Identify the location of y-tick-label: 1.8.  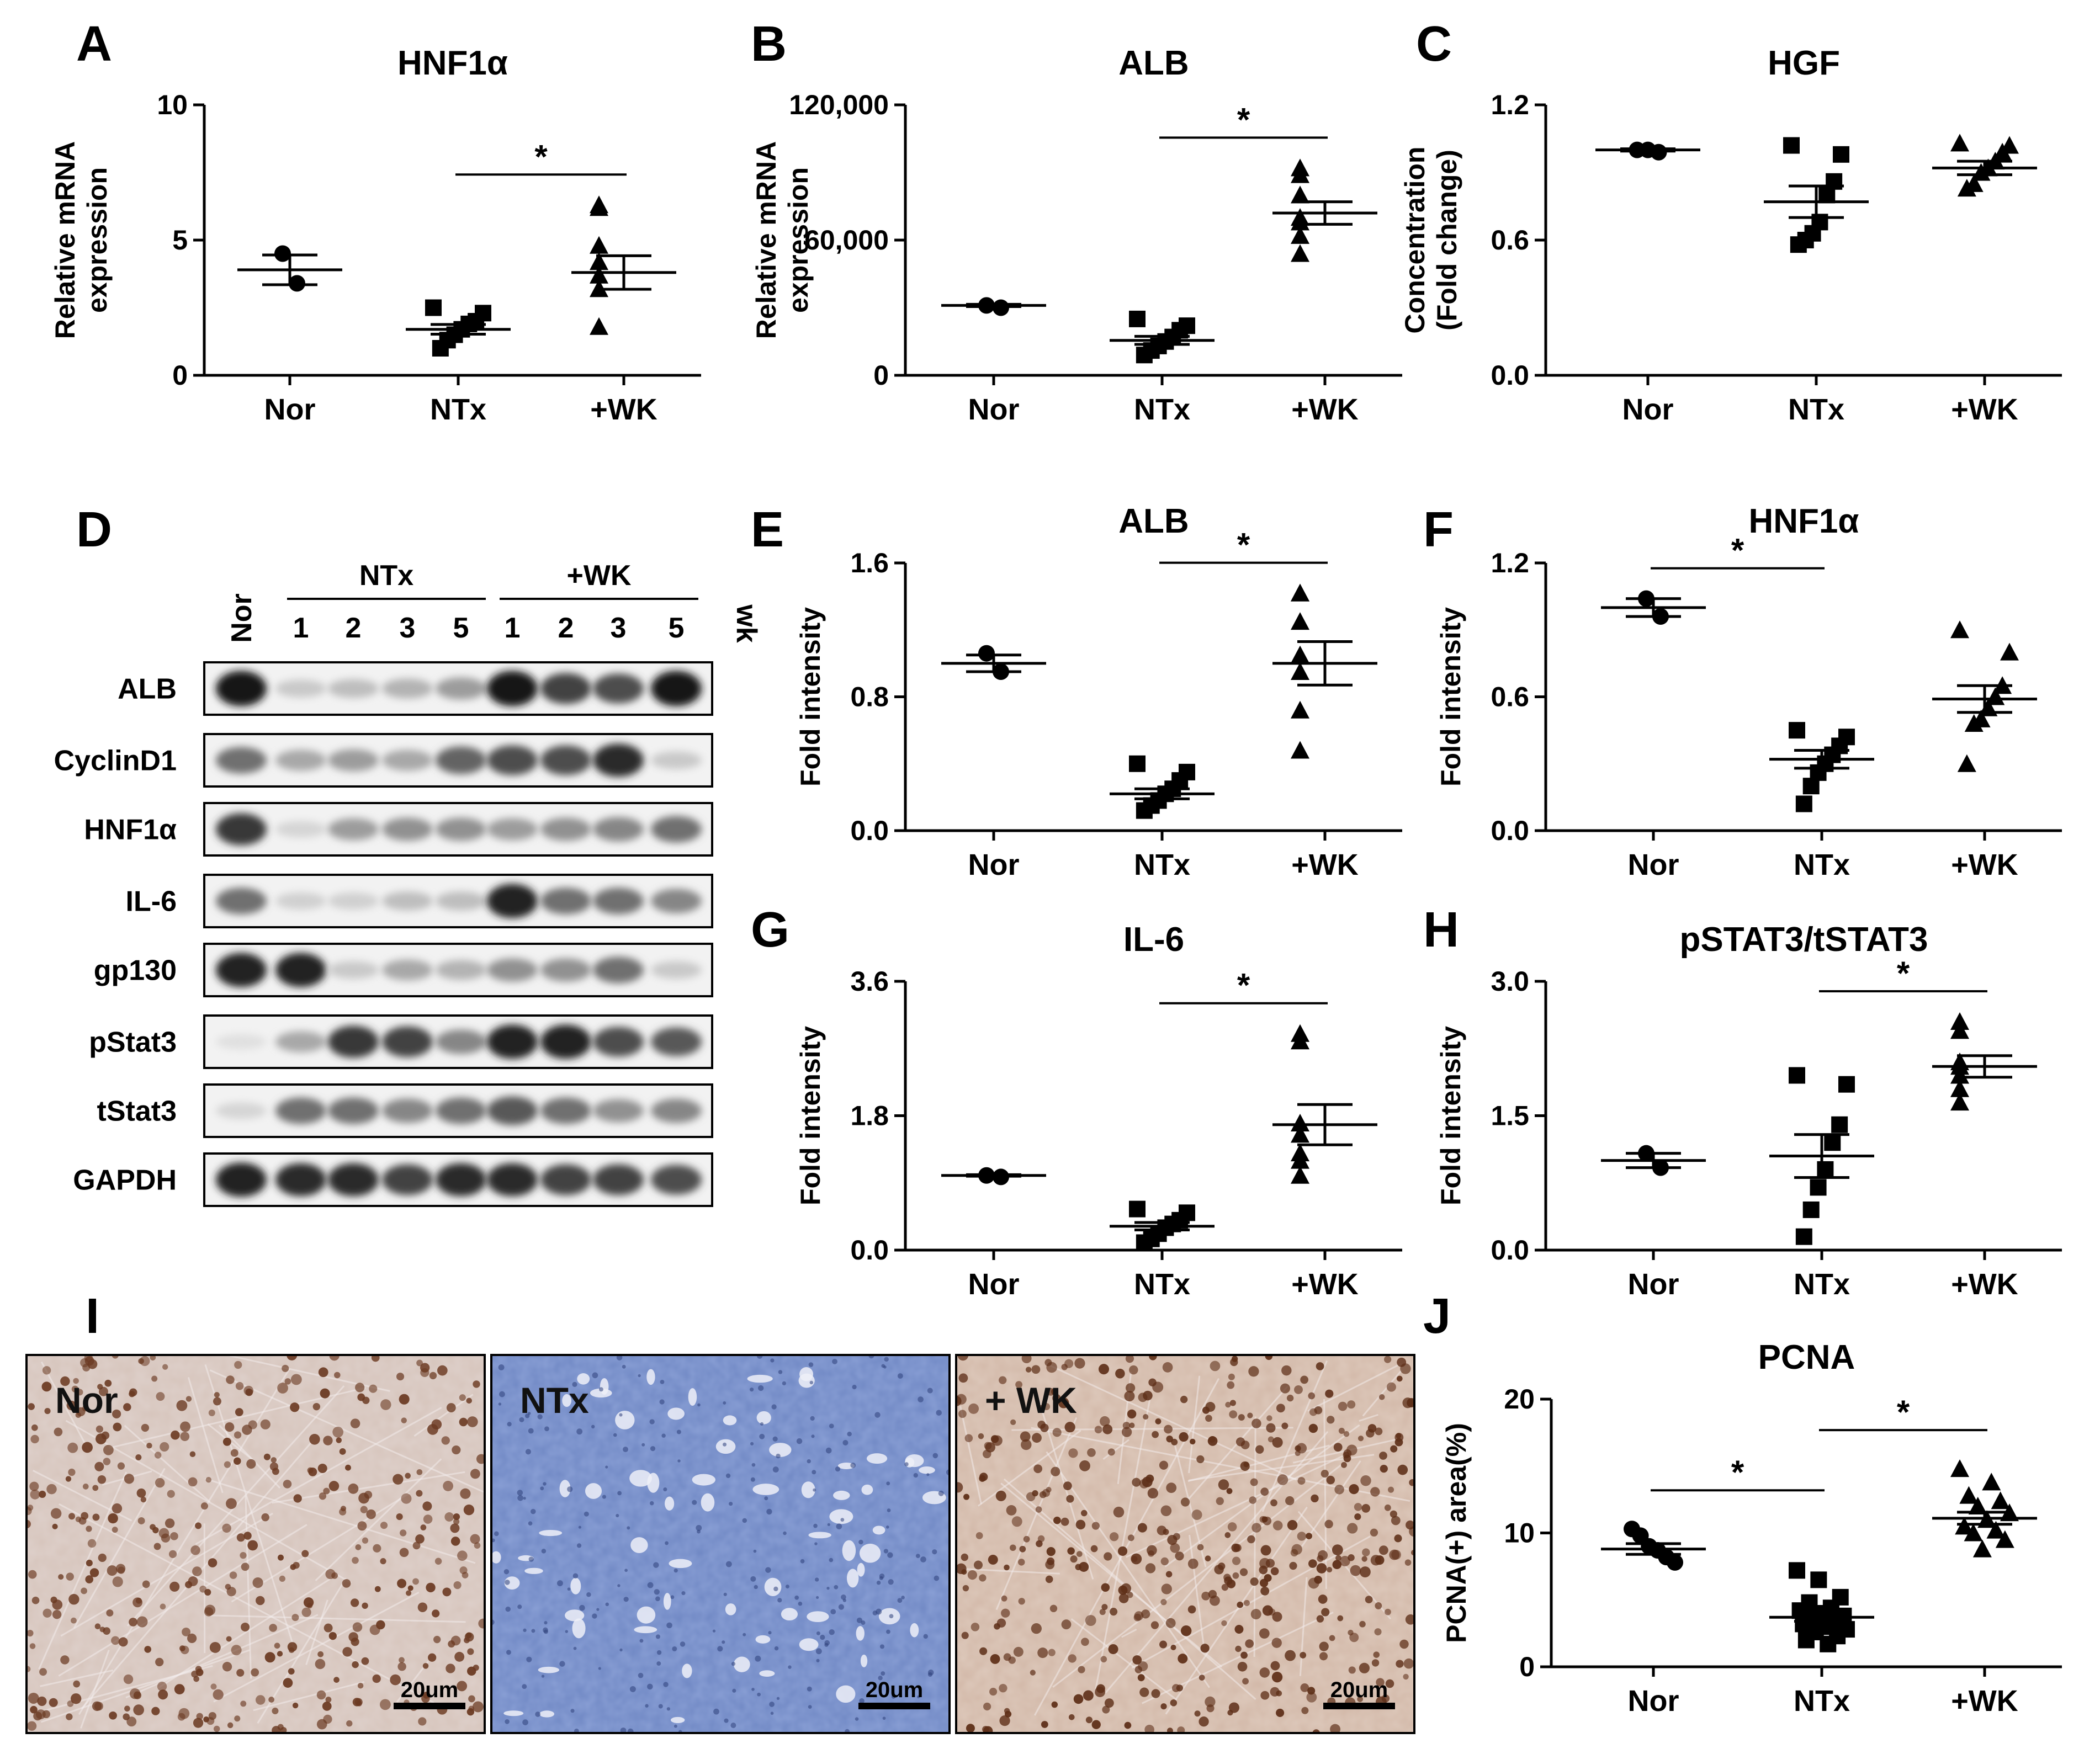
(869, 1116).